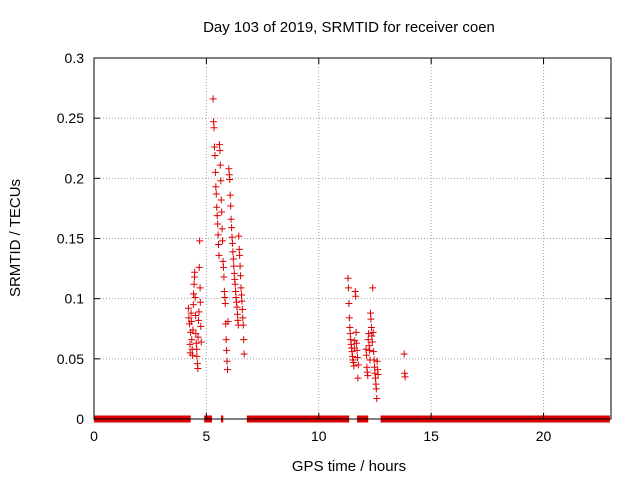 Image resolution: width=640 pixels, height=480 pixels. What do you see at coordinates (544, 436) in the screenshot?
I see `x-tick-label: 20` at bounding box center [544, 436].